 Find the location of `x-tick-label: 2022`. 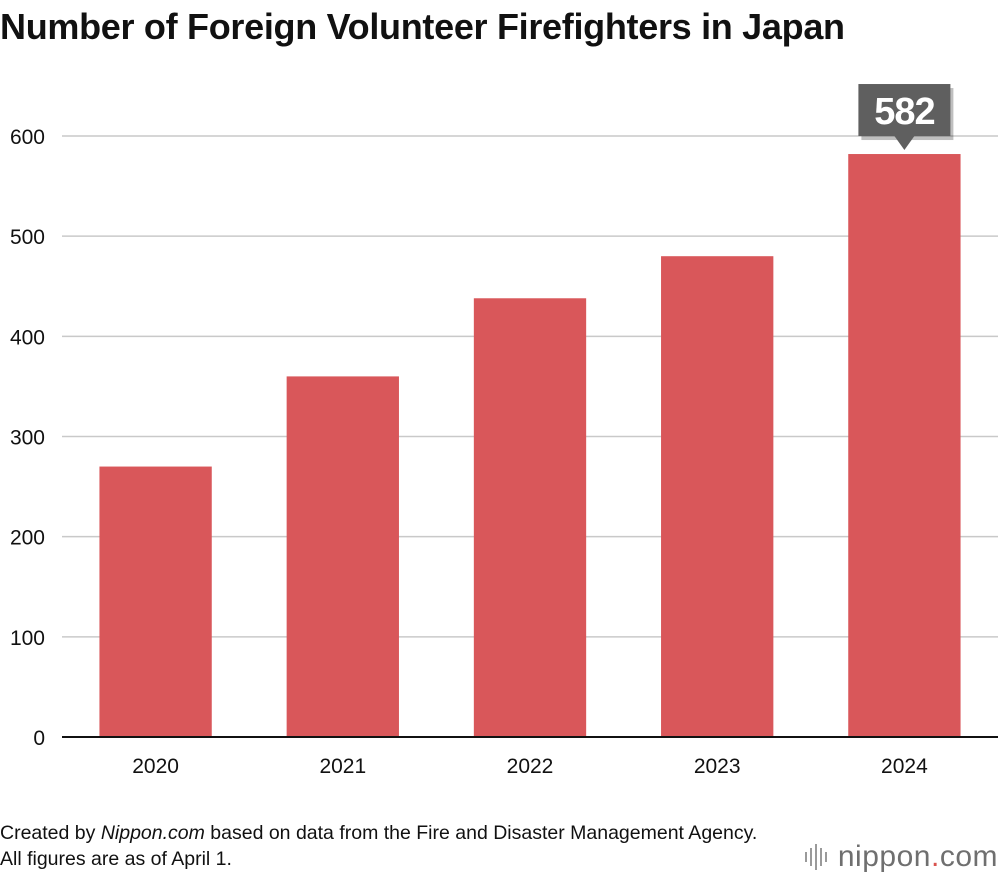

x-tick-label: 2022 is located at coordinates (530, 766).